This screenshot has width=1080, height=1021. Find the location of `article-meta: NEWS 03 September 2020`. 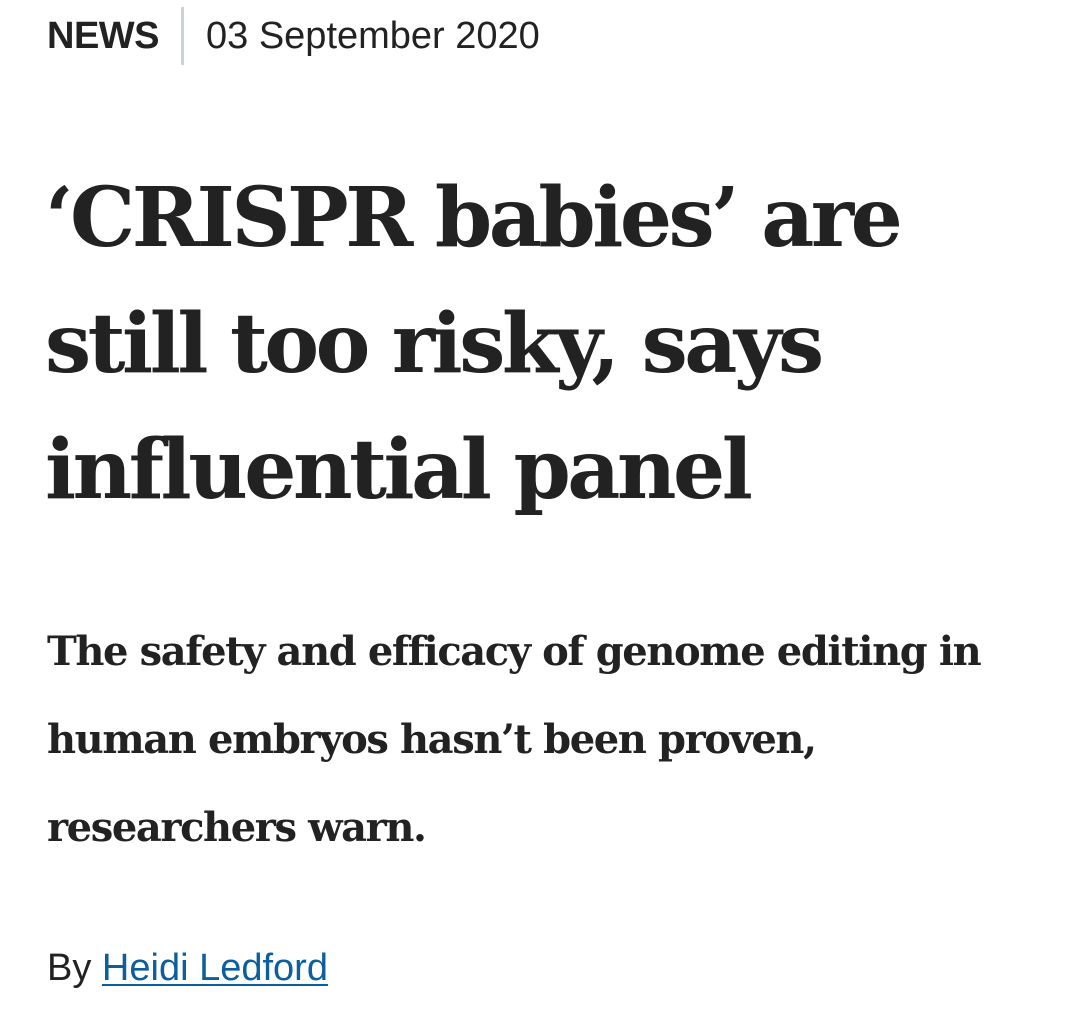

article-meta: NEWS 03 September 2020 is located at coordinates (293, 36).